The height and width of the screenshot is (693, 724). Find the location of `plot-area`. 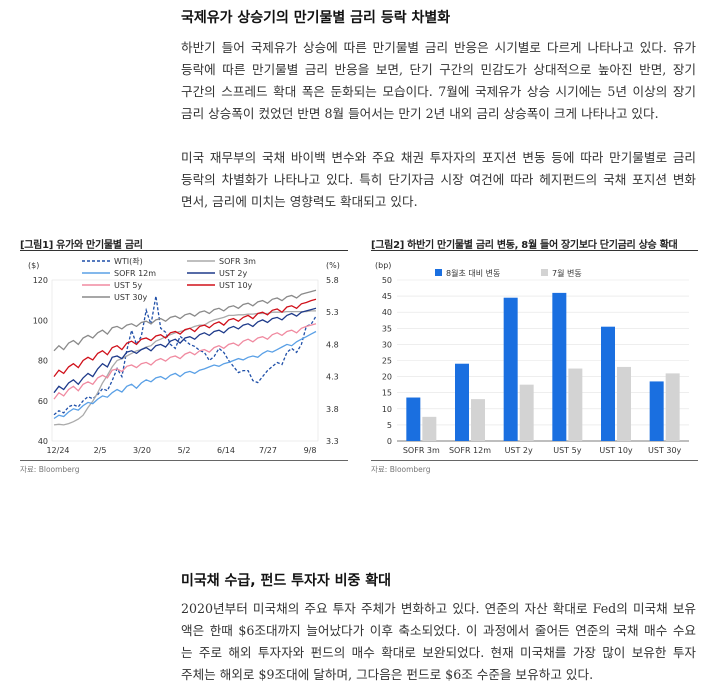

plot-area is located at coordinates (185, 360).